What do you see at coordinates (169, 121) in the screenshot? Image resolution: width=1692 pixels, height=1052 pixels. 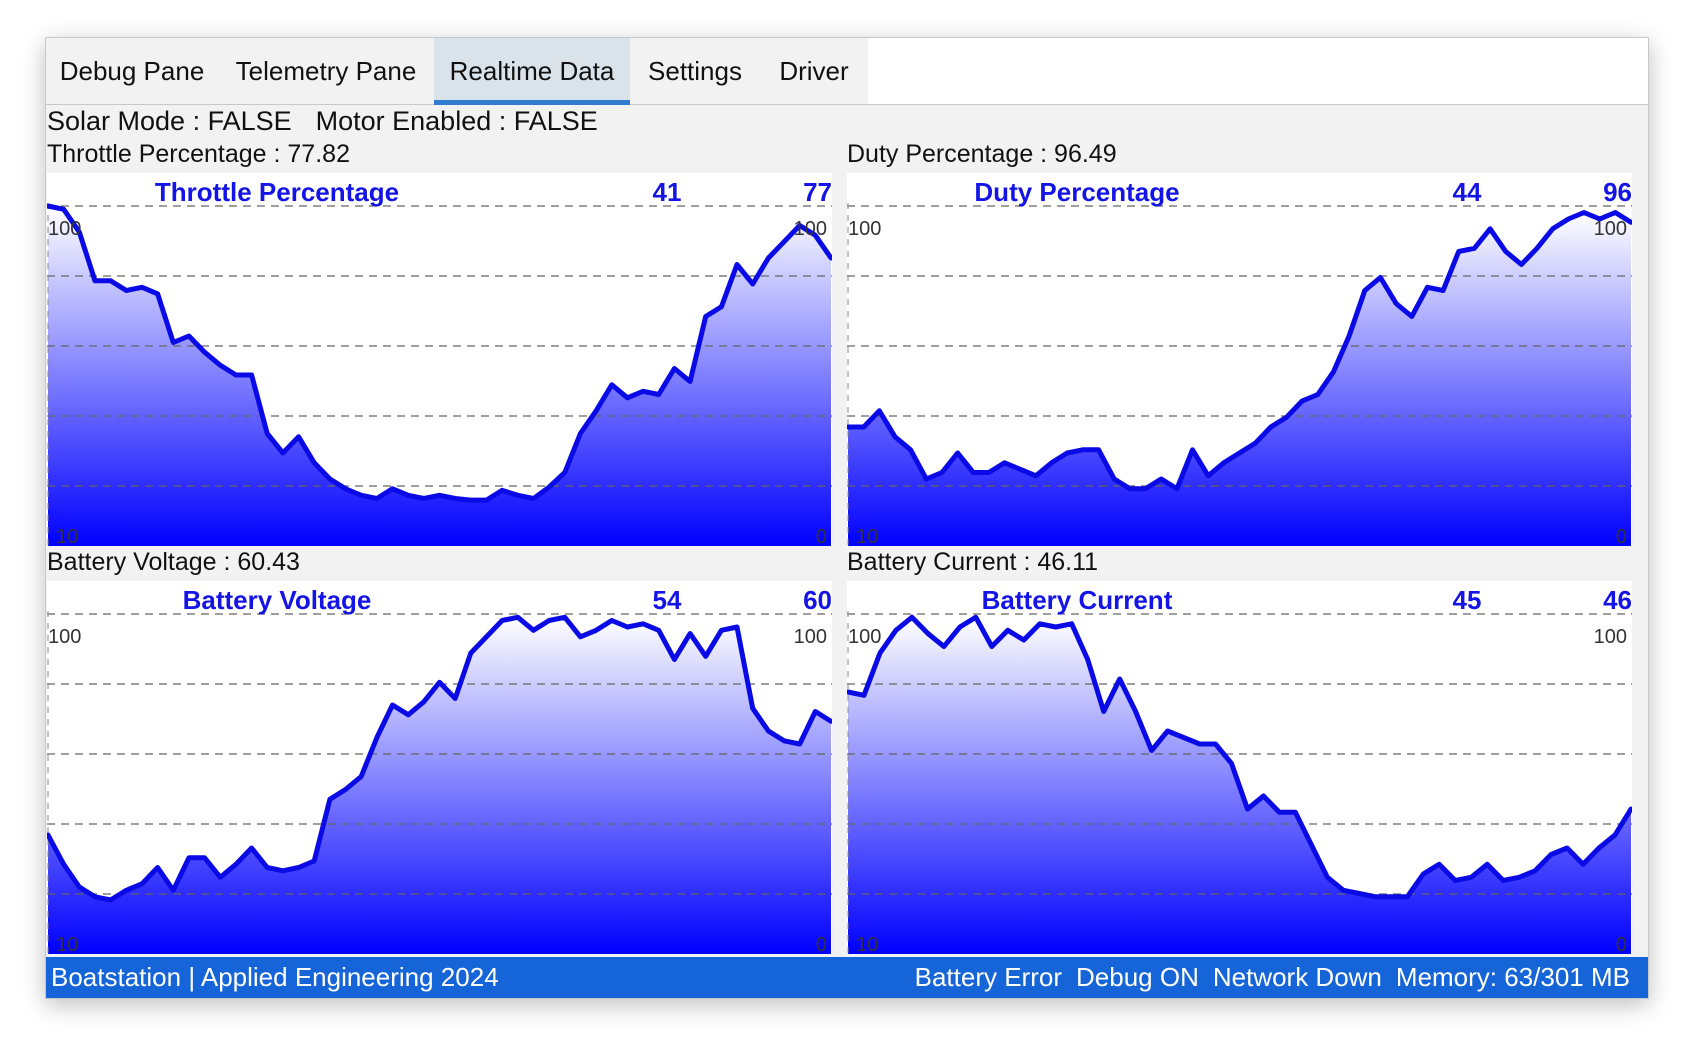 I see `solar-mode-status: Solar Mode : FALSE` at bounding box center [169, 121].